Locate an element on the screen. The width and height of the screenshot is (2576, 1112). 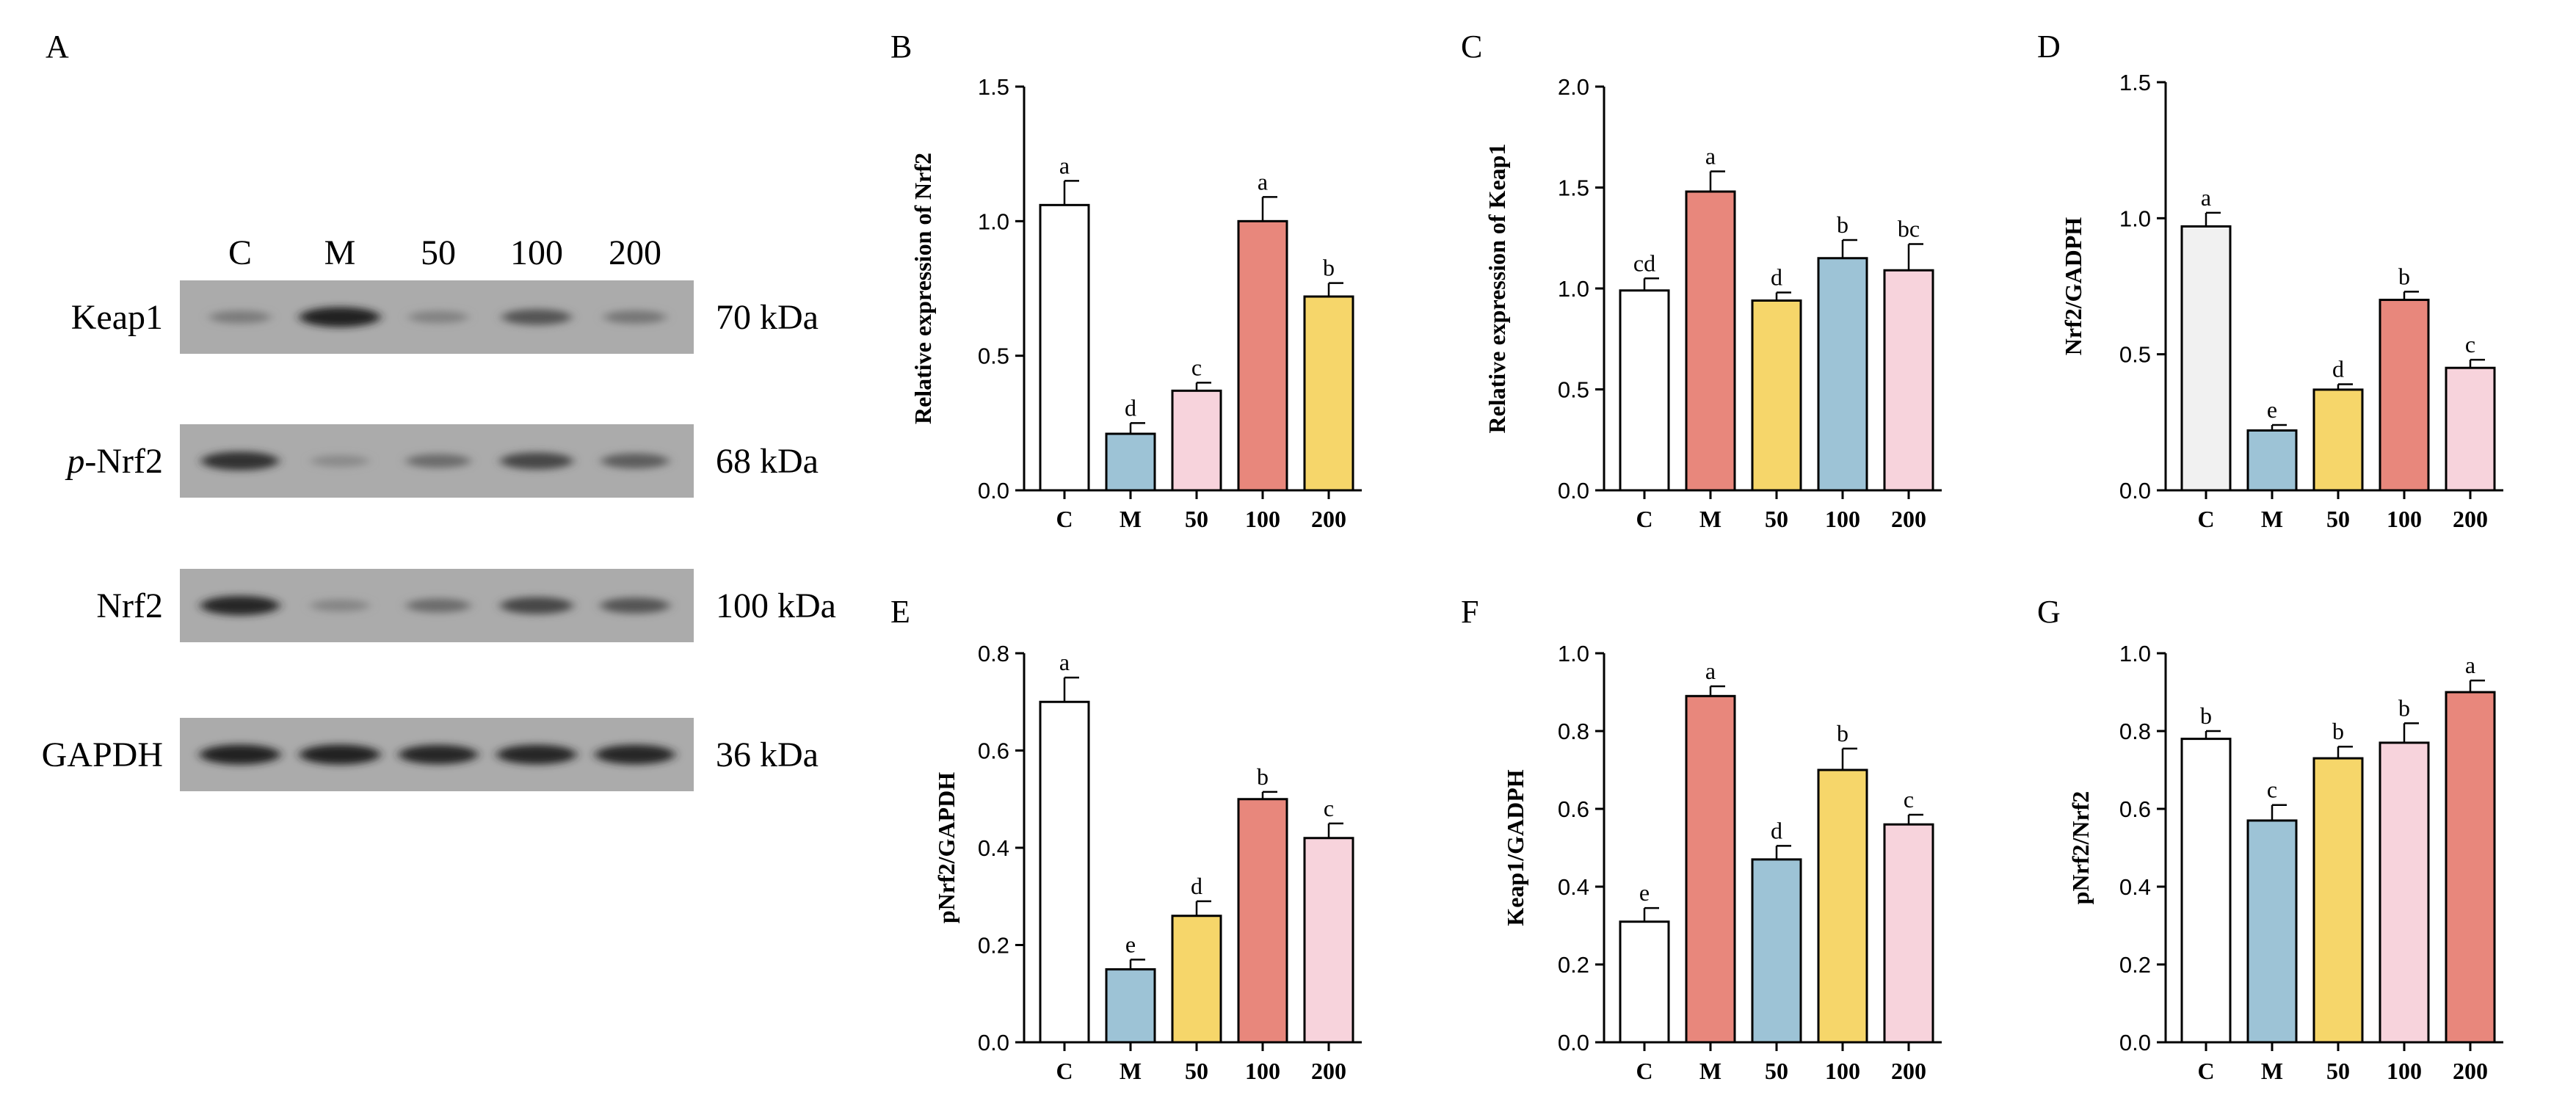
wb-protein-name: Keap1 is located at coordinates (117, 318).